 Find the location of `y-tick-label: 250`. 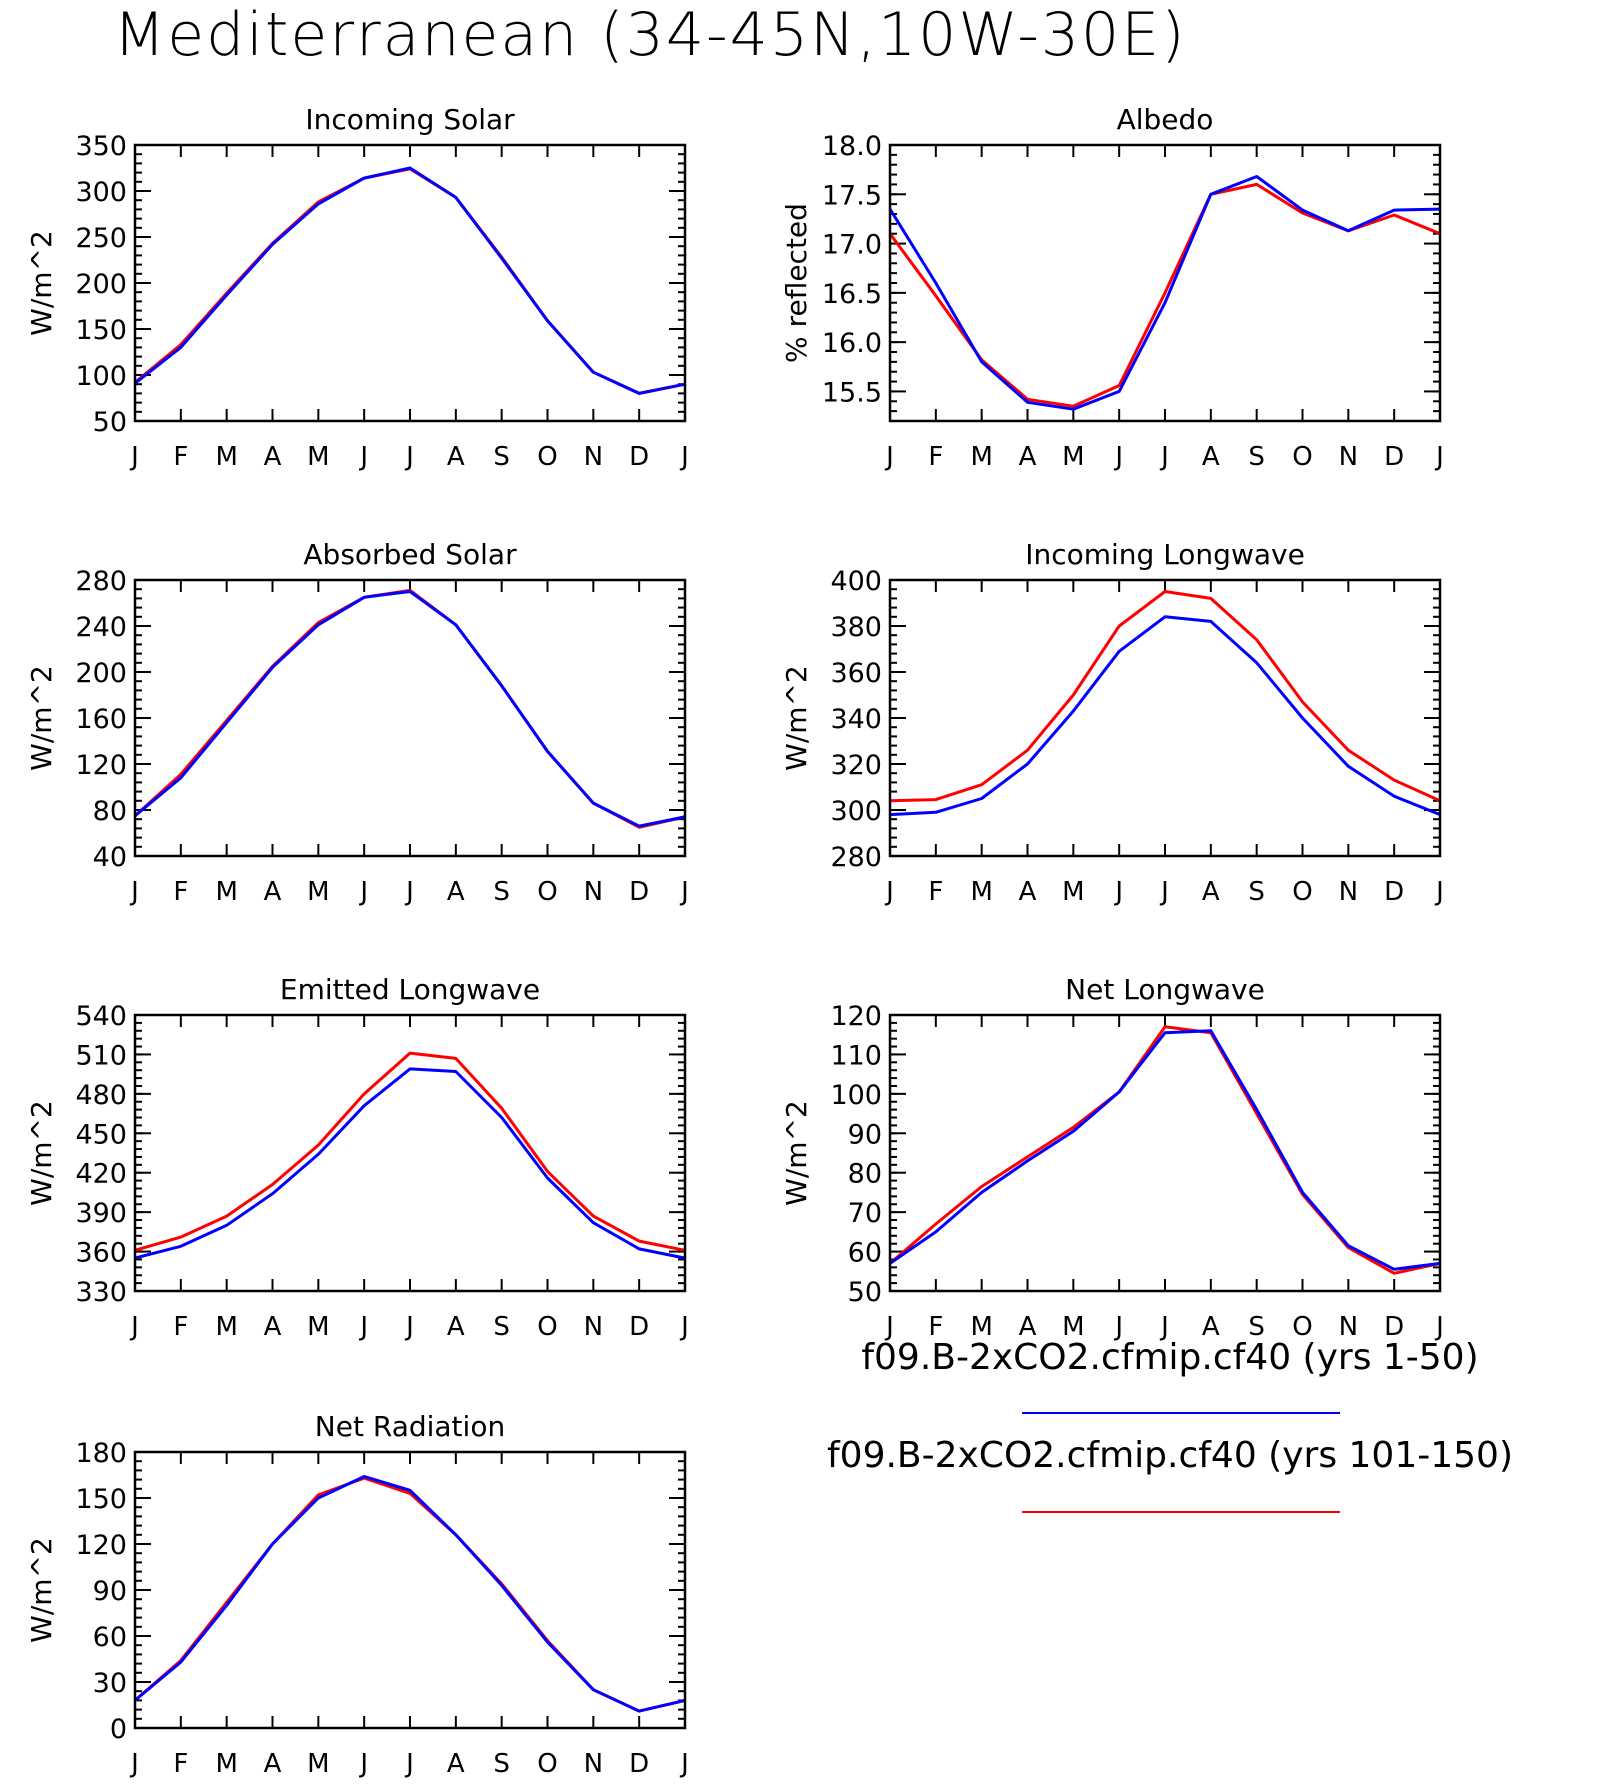

y-tick-label: 250 is located at coordinates (101, 238).